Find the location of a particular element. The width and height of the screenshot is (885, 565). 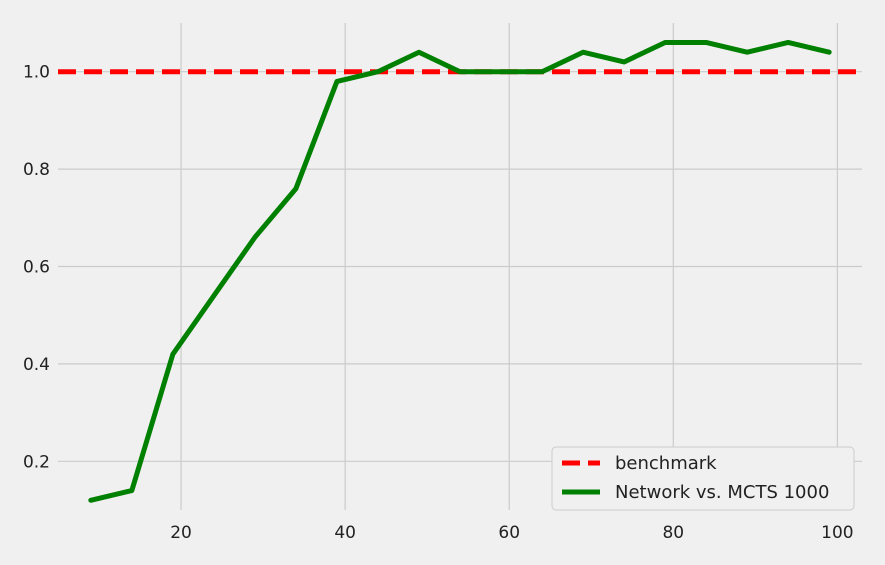

legend-box is located at coordinates (703, 478).